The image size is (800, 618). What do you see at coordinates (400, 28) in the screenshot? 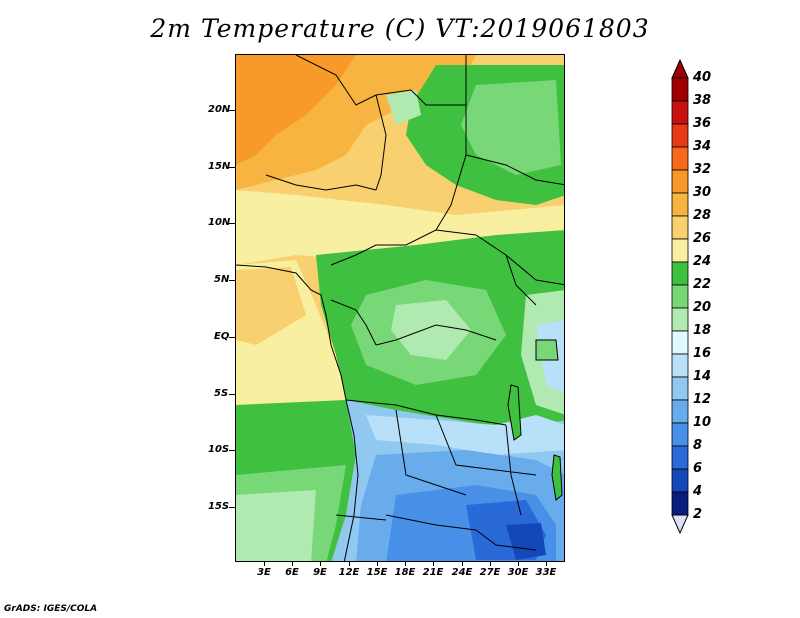
I see `map-title: 2m Temperature (C) VT:2019061803` at bounding box center [400, 28].